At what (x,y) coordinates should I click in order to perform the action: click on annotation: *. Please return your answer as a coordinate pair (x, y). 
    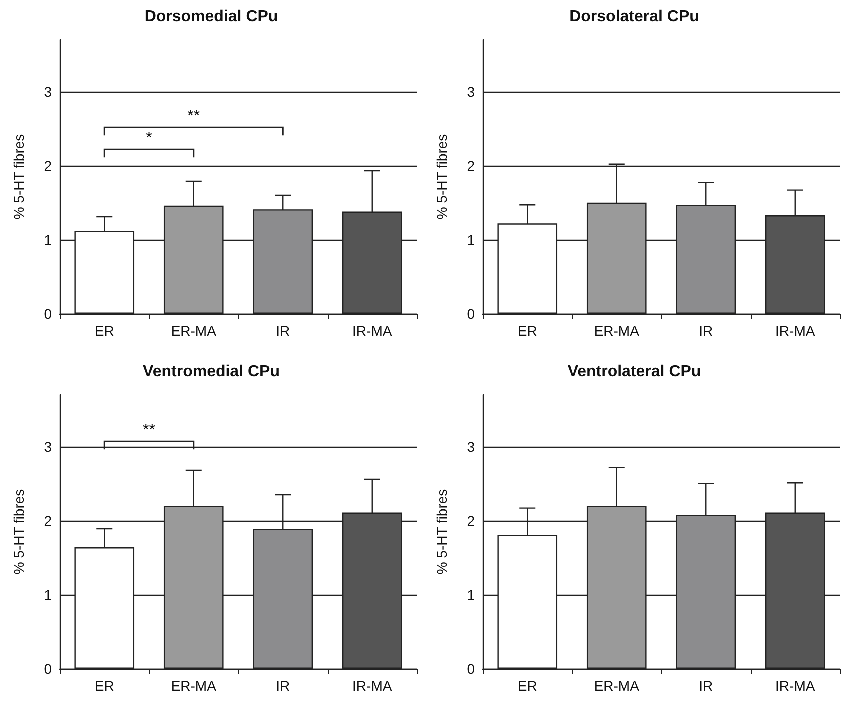
    Looking at the image, I should click on (149, 139).